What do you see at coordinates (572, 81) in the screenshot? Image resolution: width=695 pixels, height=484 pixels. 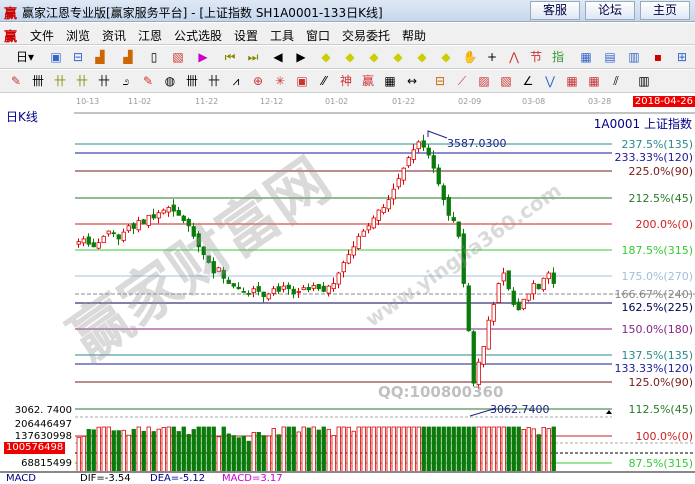 I see `grid-red-icon: ▦` at bounding box center [572, 81].